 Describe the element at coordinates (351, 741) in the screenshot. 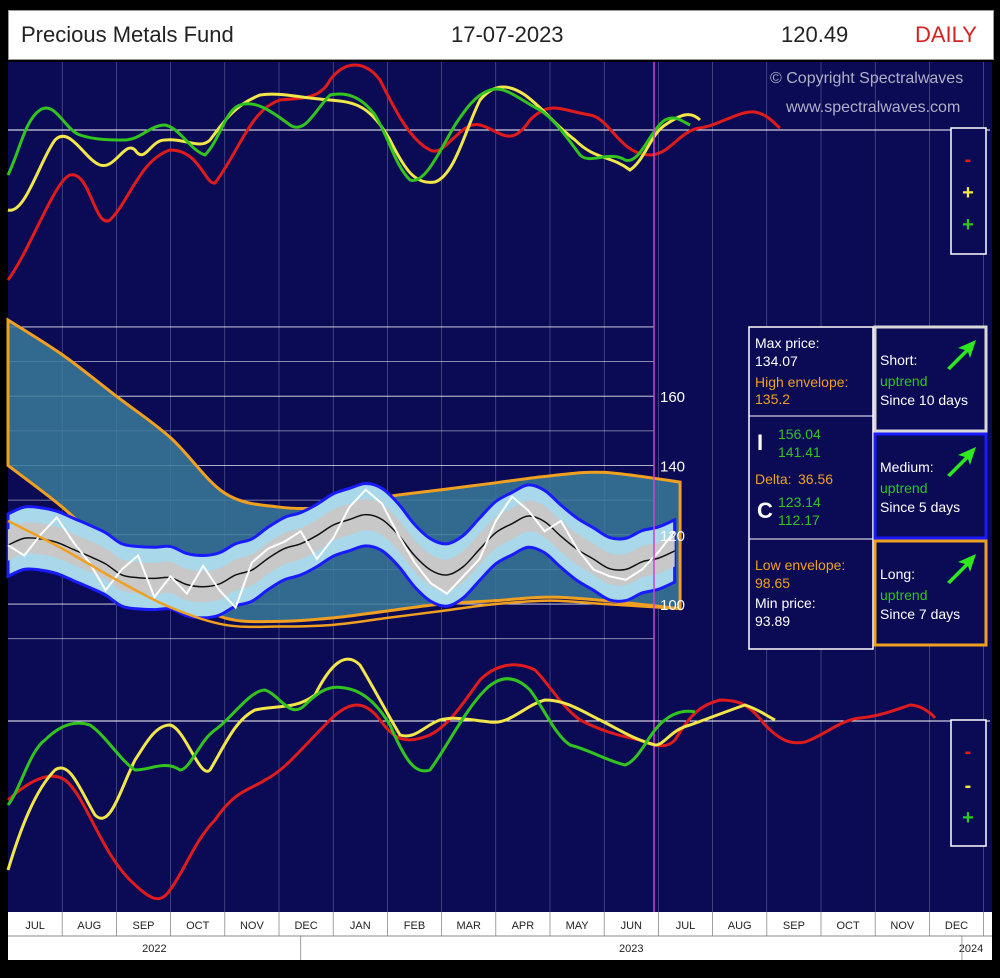

I see `bottom-green-line` at that location.